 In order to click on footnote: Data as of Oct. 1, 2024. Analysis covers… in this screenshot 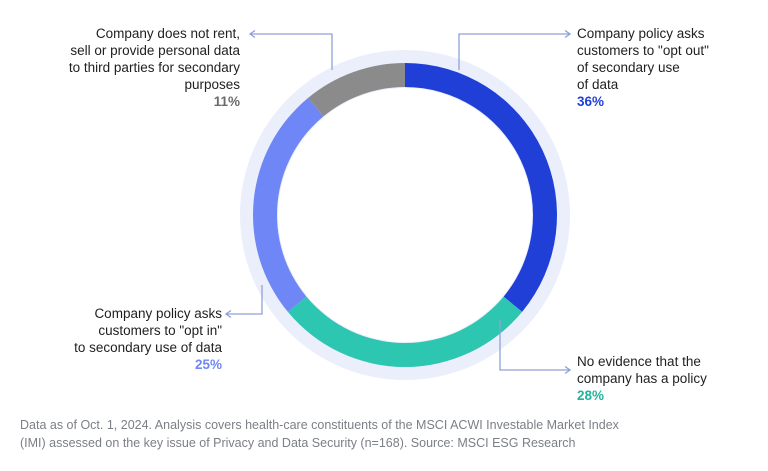, I will do `click(385, 434)`.